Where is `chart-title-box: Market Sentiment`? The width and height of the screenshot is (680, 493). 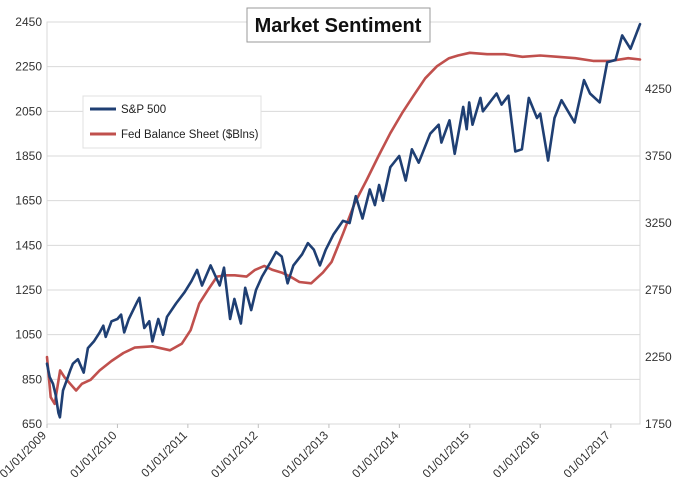 chart-title-box: Market Sentiment is located at coordinates (338, 25).